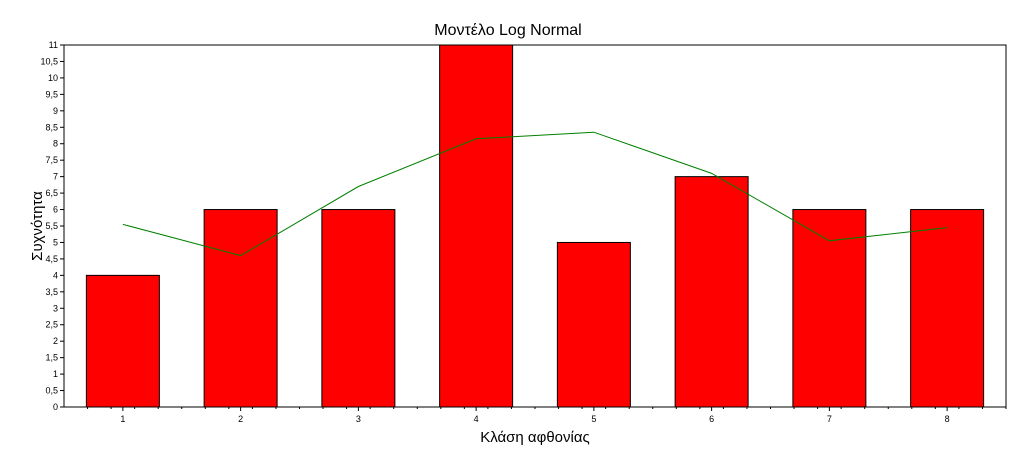 The width and height of the screenshot is (1023, 461). Describe the element at coordinates (535, 437) in the screenshot. I see `x-axis-label: Κλάση αφθονίας` at that location.